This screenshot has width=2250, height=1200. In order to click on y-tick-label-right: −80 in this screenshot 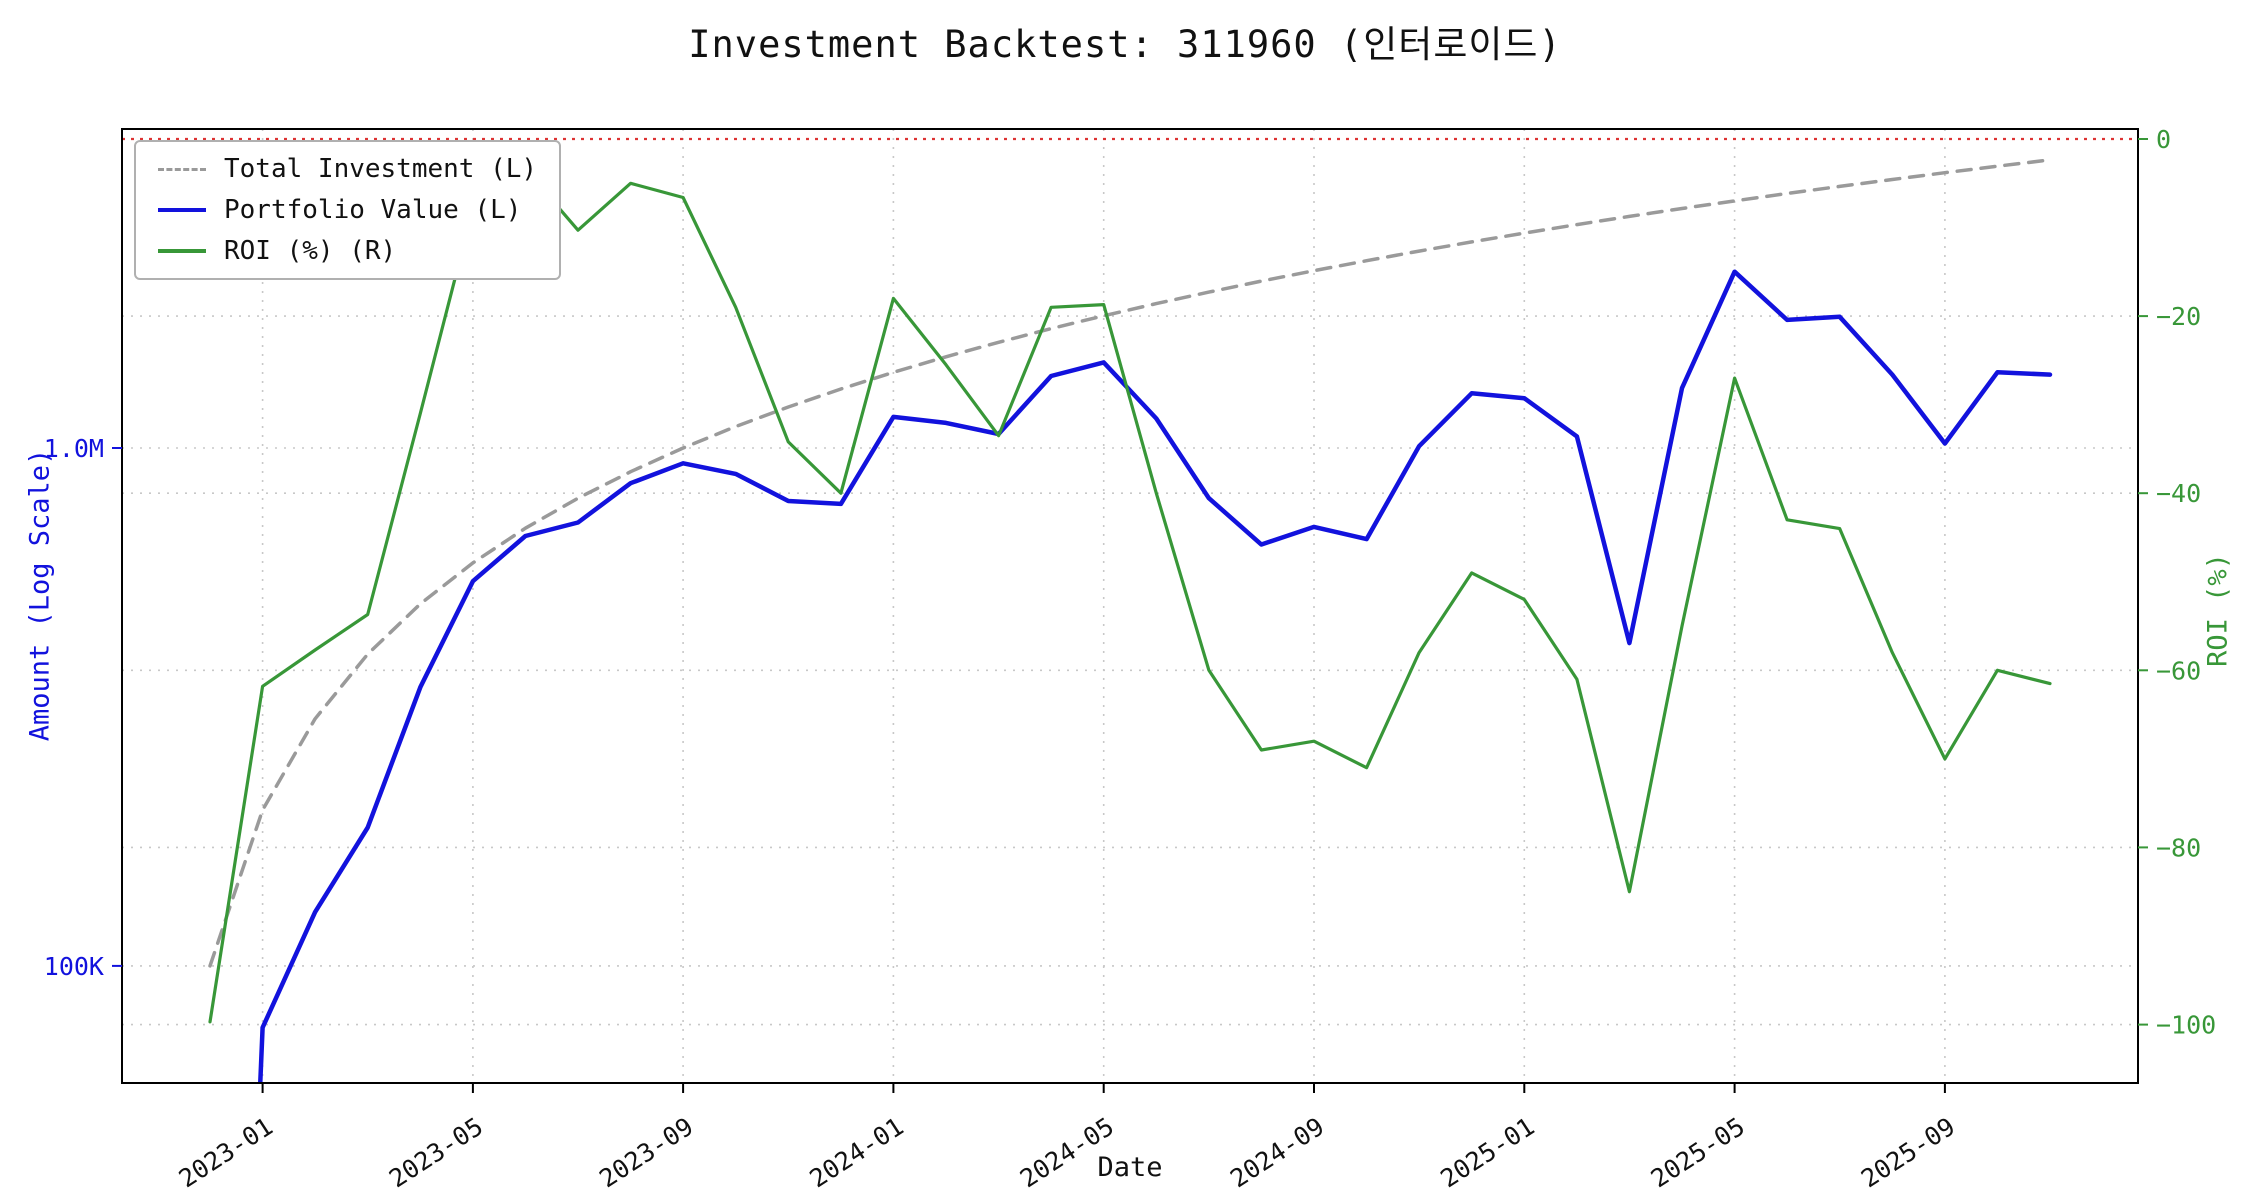, I will do `click(2178, 847)`.